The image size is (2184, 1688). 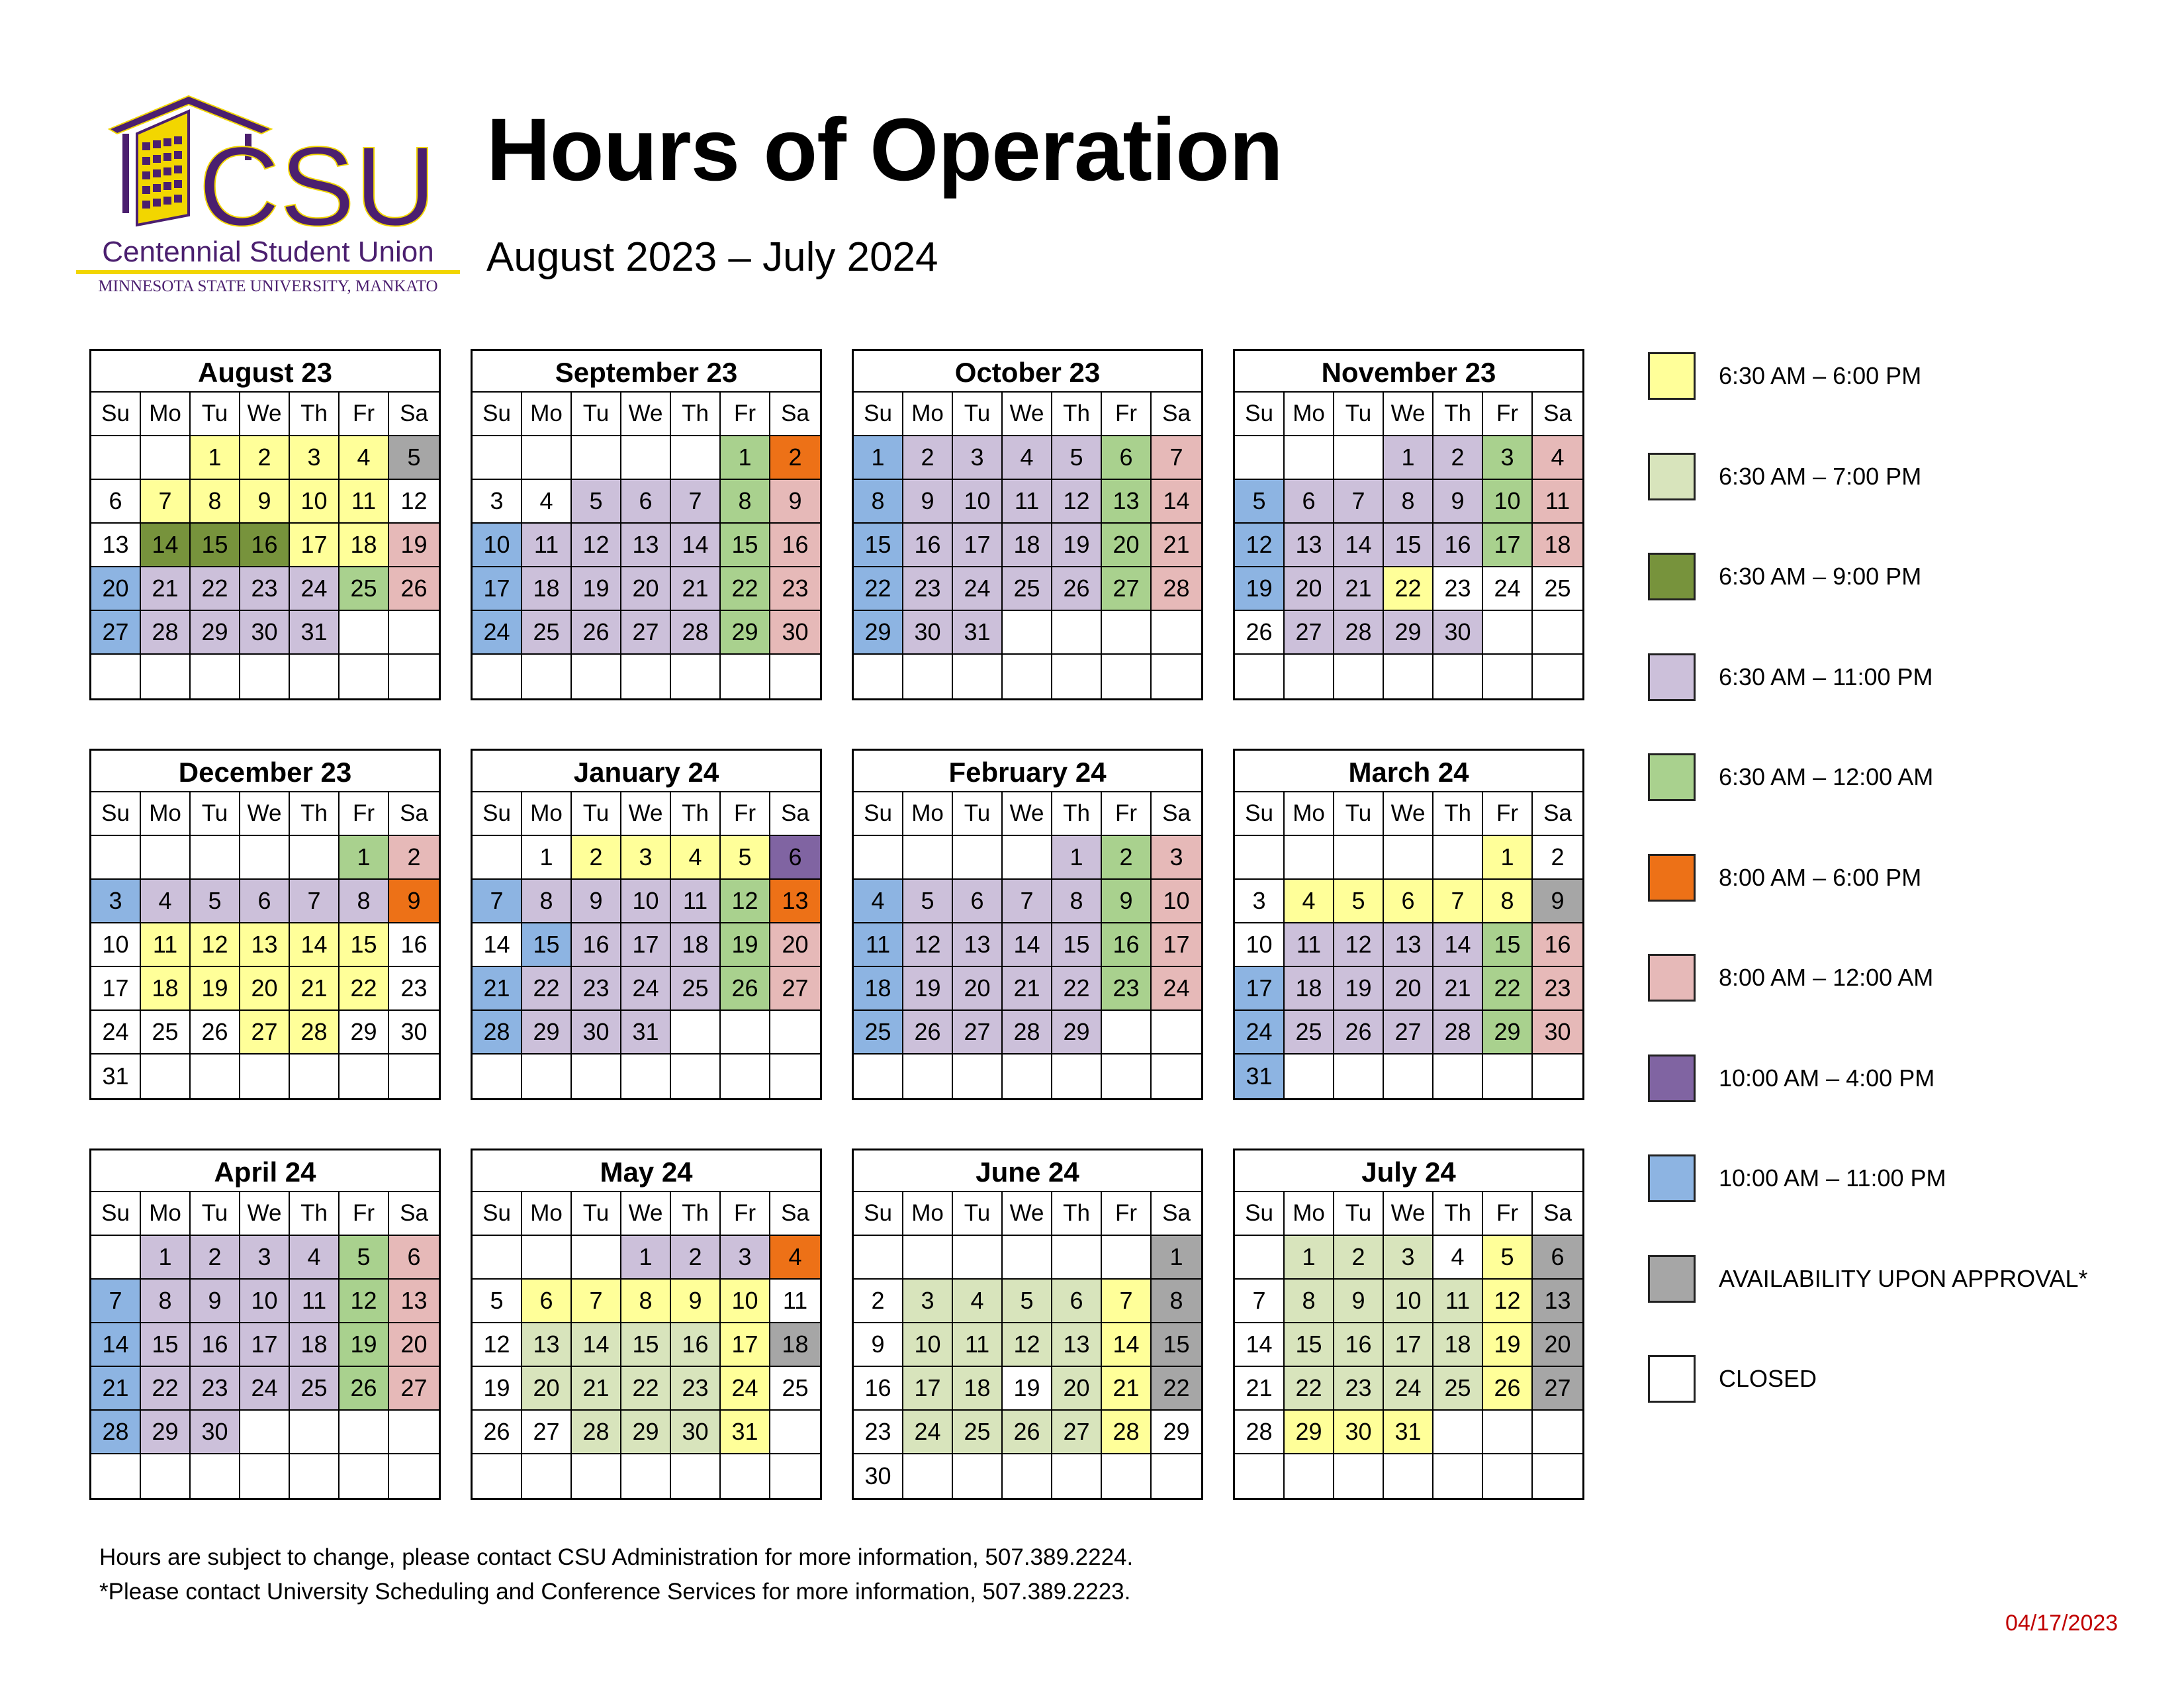 What do you see at coordinates (1558, 414) in the screenshot?
I see `weekday-header: Sa` at bounding box center [1558, 414].